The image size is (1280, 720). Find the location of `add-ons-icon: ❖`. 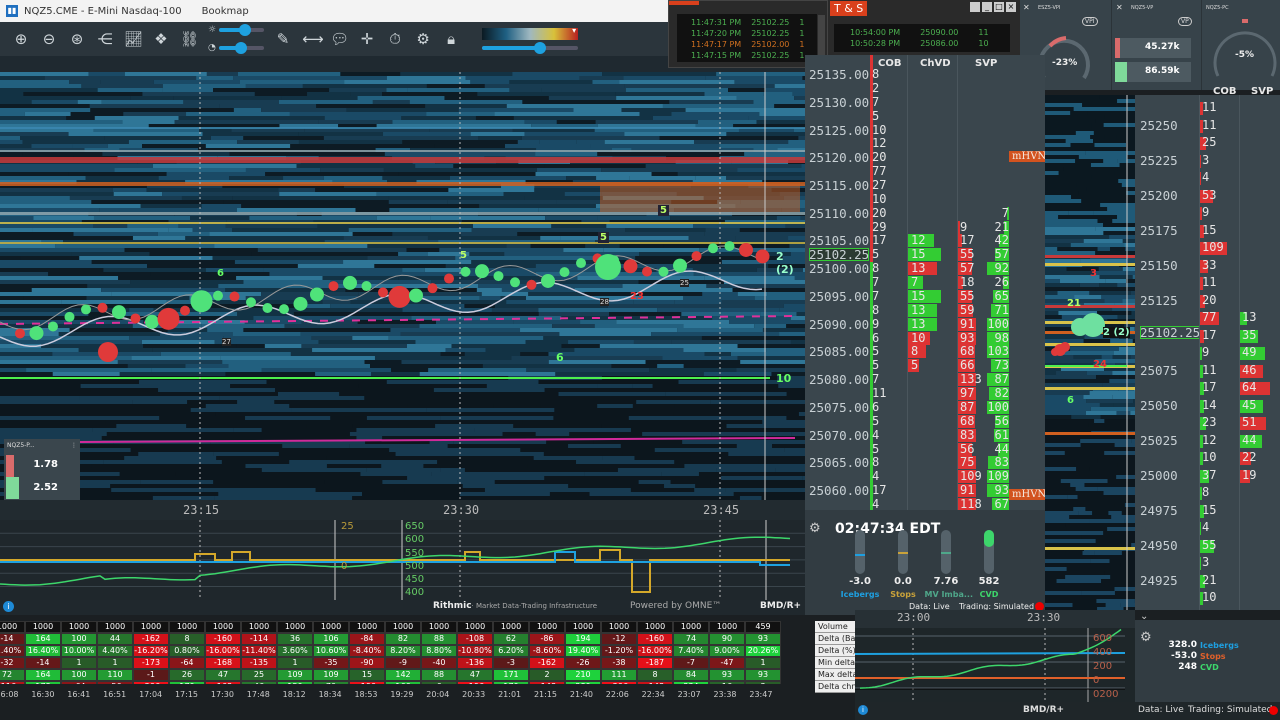

add-ons-icon: ❖ is located at coordinates (161, 39).